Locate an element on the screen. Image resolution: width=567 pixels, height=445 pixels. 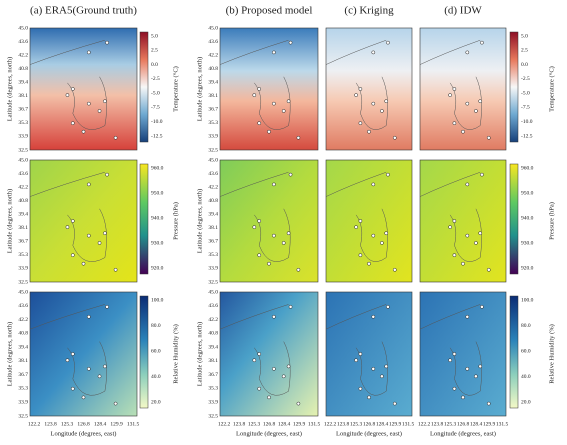
y-tick-label: 43.6 is located at coordinates (213, 306).